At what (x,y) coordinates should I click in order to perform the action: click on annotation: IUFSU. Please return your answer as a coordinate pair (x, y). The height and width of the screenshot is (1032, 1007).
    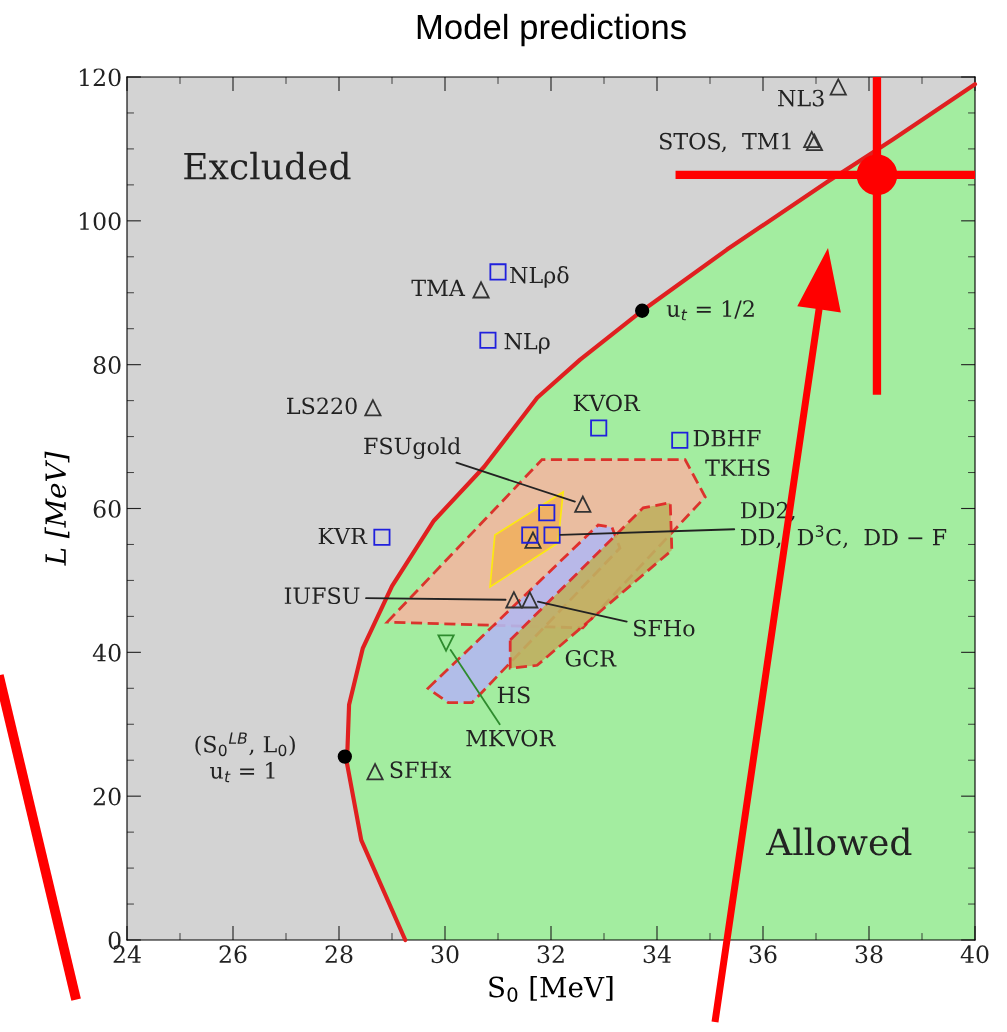
    Looking at the image, I should click on (322, 596).